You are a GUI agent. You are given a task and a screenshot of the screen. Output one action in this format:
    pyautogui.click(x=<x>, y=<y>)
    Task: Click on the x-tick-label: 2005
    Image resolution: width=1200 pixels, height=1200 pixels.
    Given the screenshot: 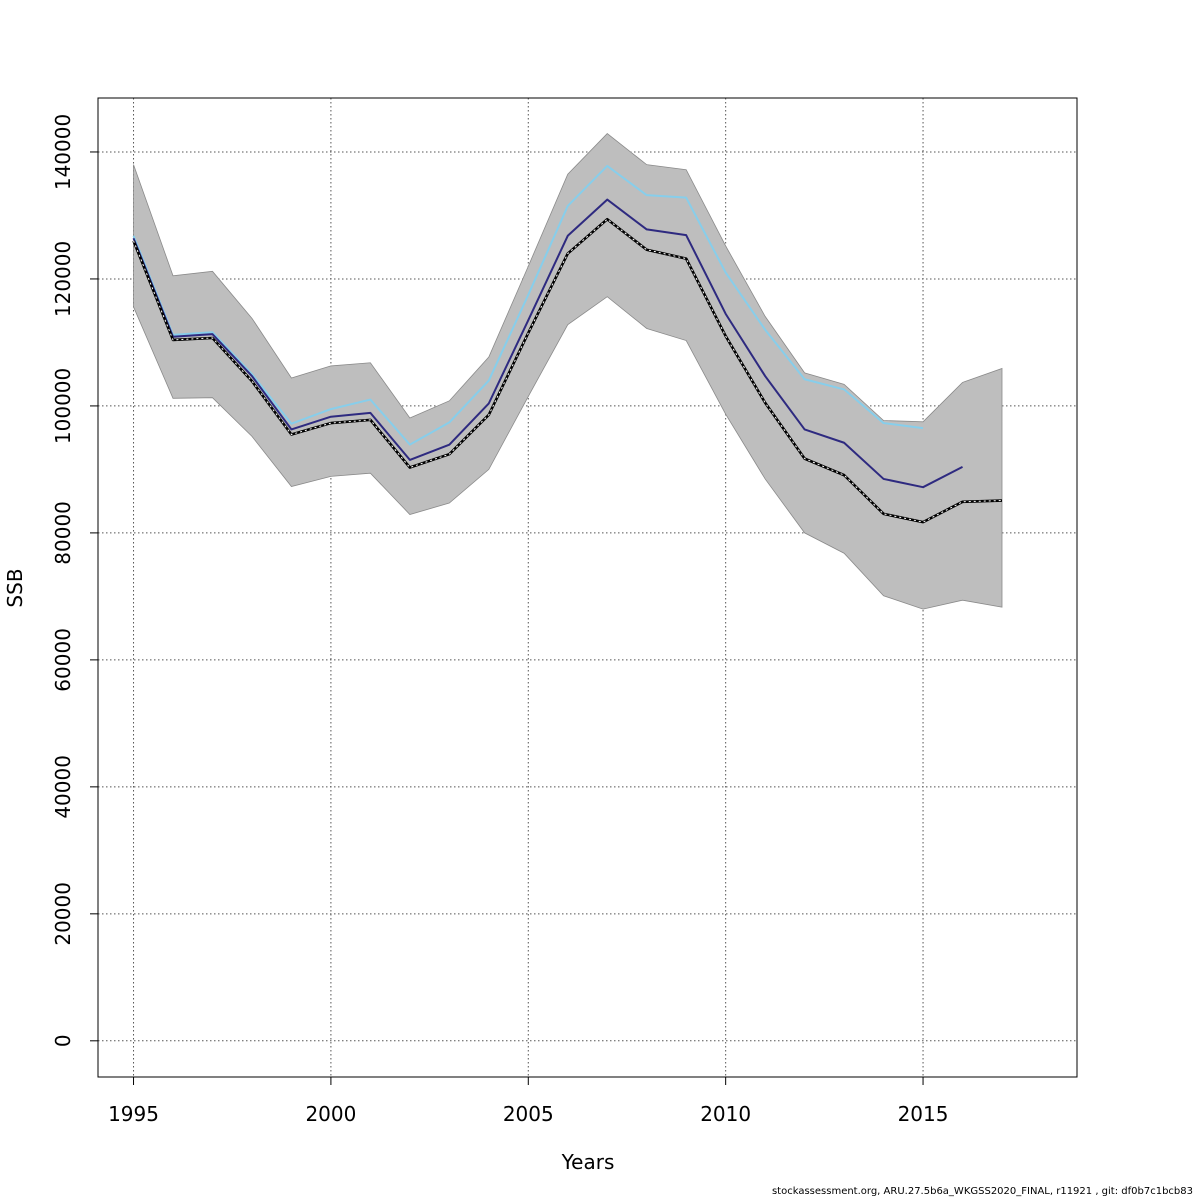 What is the action you would take?
    pyautogui.click(x=528, y=1114)
    